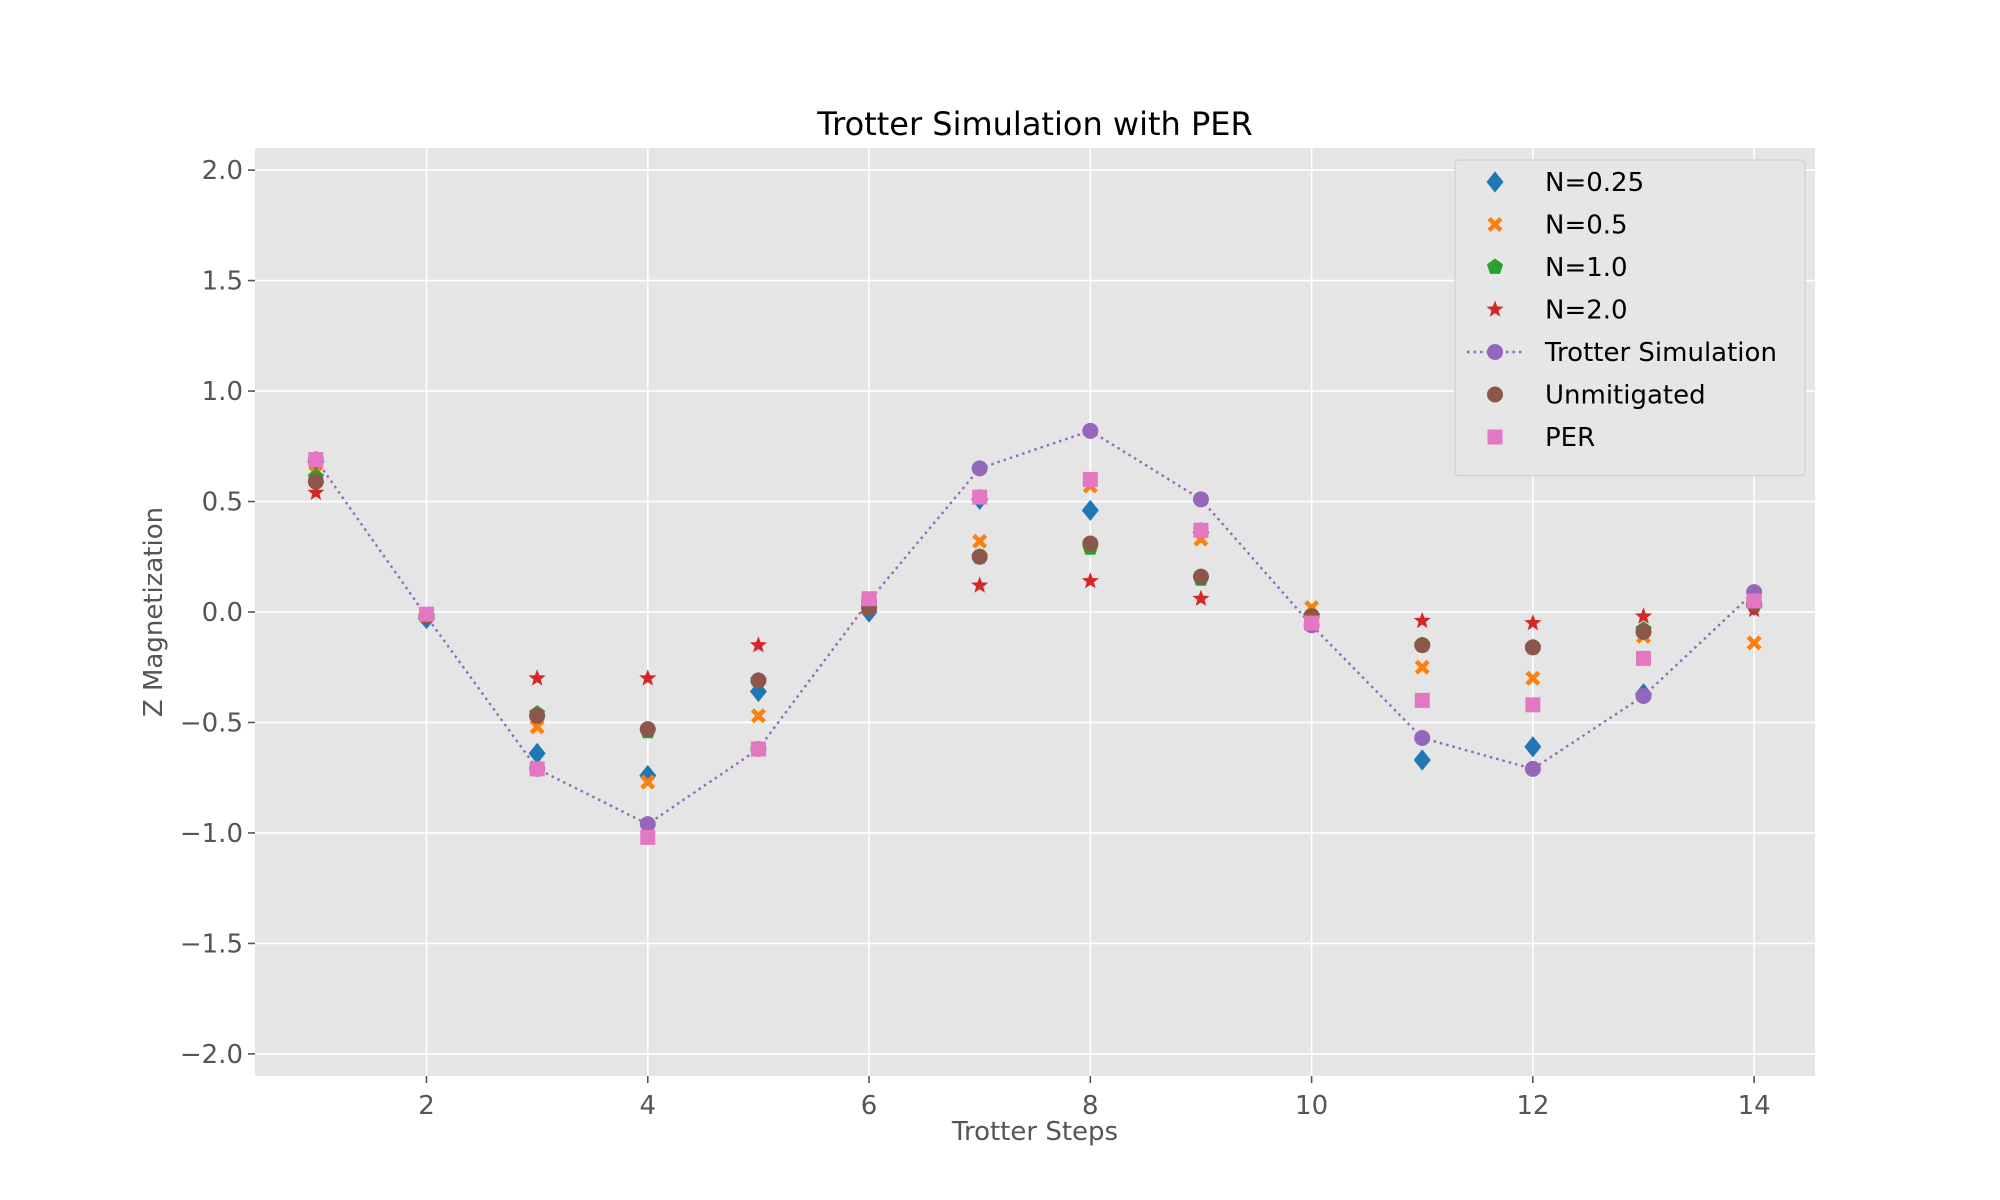 The width and height of the screenshot is (2000, 1200). What do you see at coordinates (426, 1106) in the screenshot?
I see `x-tick-label: 2` at bounding box center [426, 1106].